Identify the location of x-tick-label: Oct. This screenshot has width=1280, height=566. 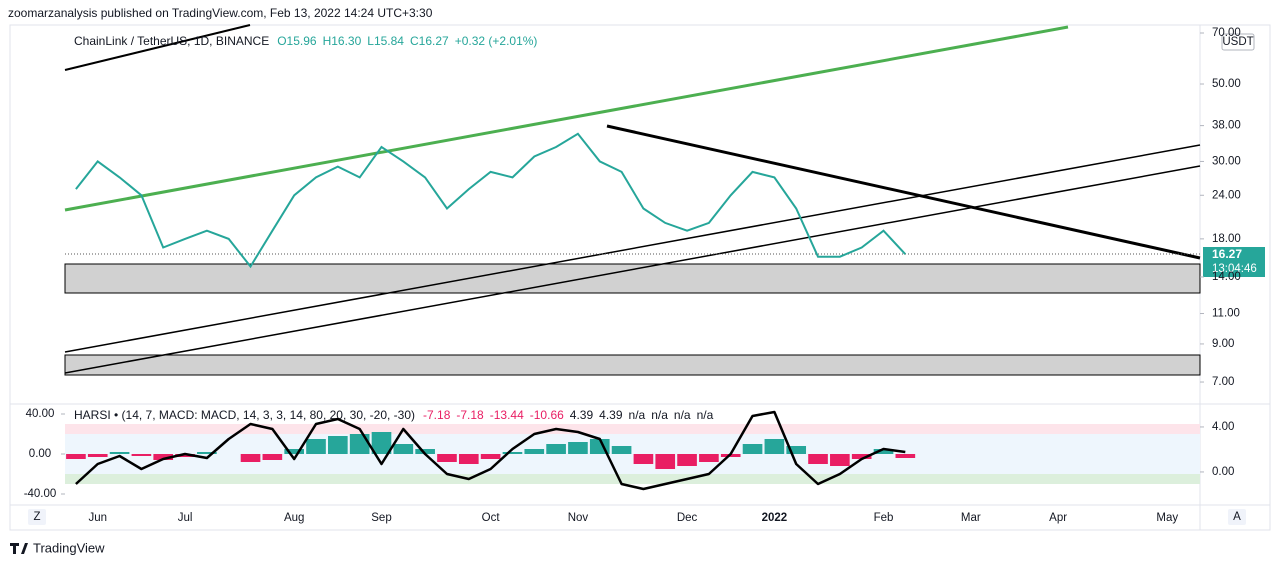
(491, 518).